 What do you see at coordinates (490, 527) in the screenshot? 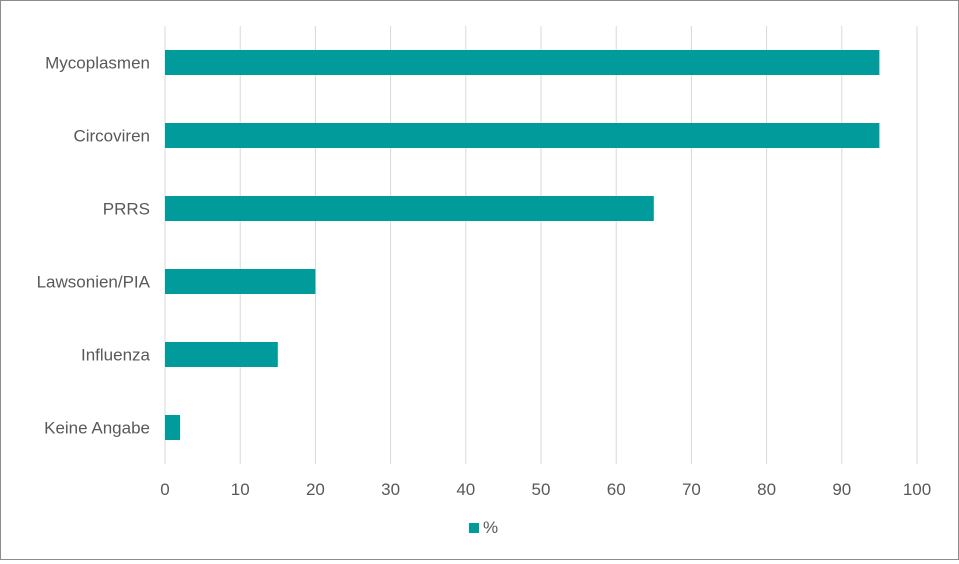
I see `legend-label: %` at bounding box center [490, 527].